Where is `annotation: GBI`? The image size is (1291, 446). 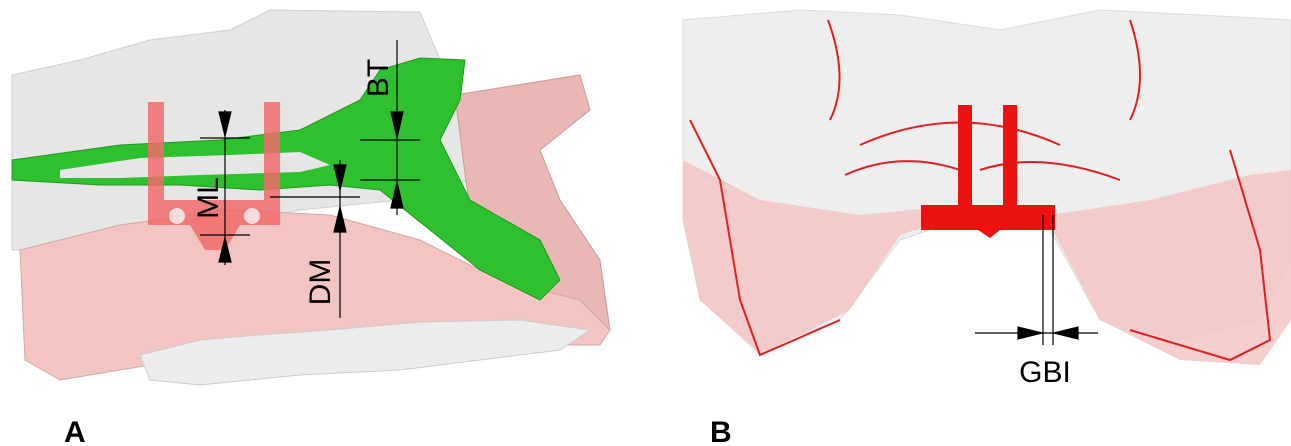
annotation: GBI is located at coordinates (1045, 372).